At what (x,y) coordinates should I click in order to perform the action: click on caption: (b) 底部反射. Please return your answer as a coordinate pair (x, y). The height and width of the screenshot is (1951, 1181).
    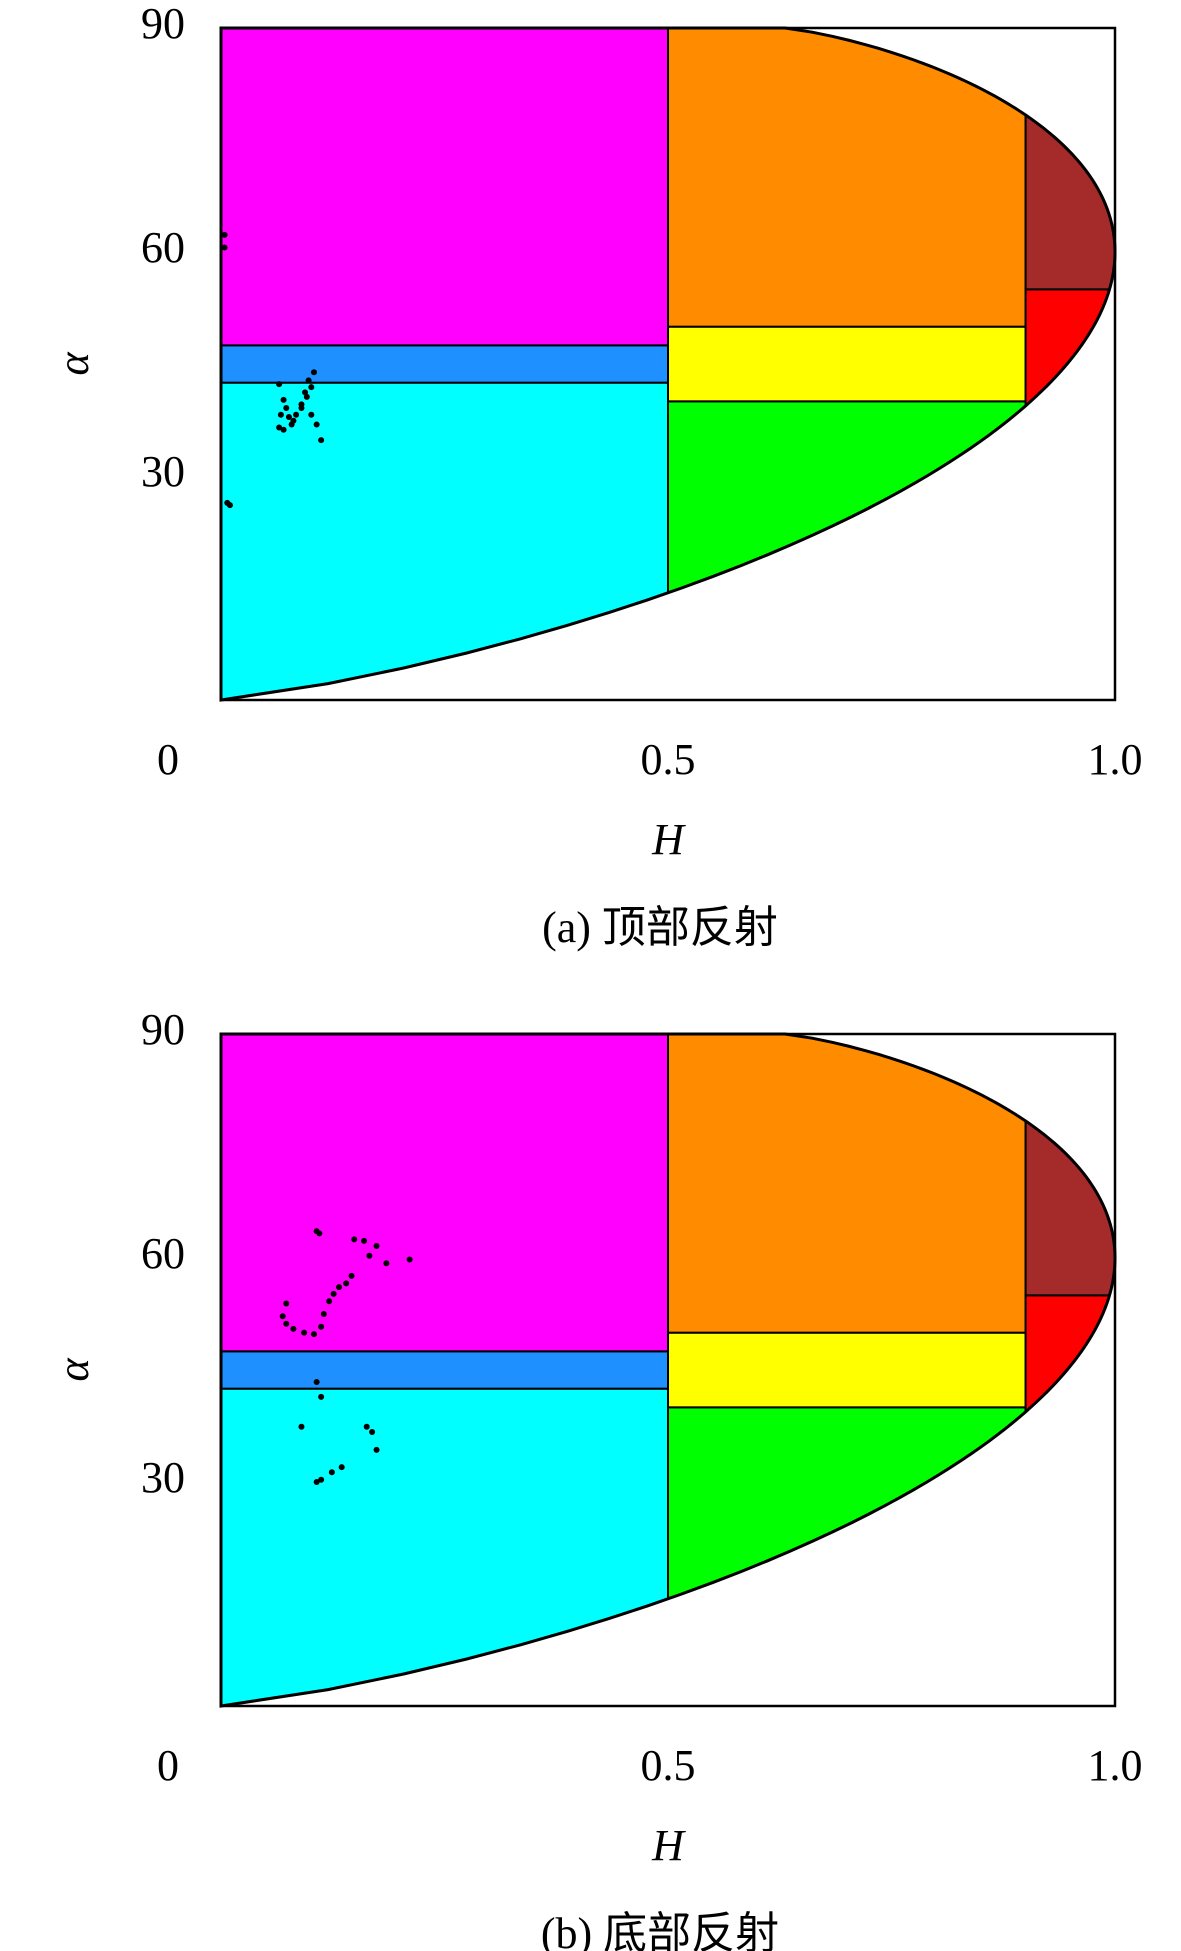
    Looking at the image, I should click on (660, 1930).